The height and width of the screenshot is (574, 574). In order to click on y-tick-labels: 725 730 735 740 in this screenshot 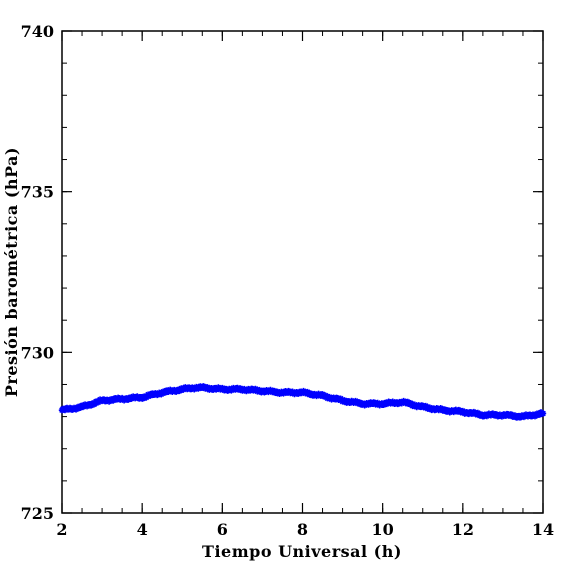, I will do `click(37, 272)`.